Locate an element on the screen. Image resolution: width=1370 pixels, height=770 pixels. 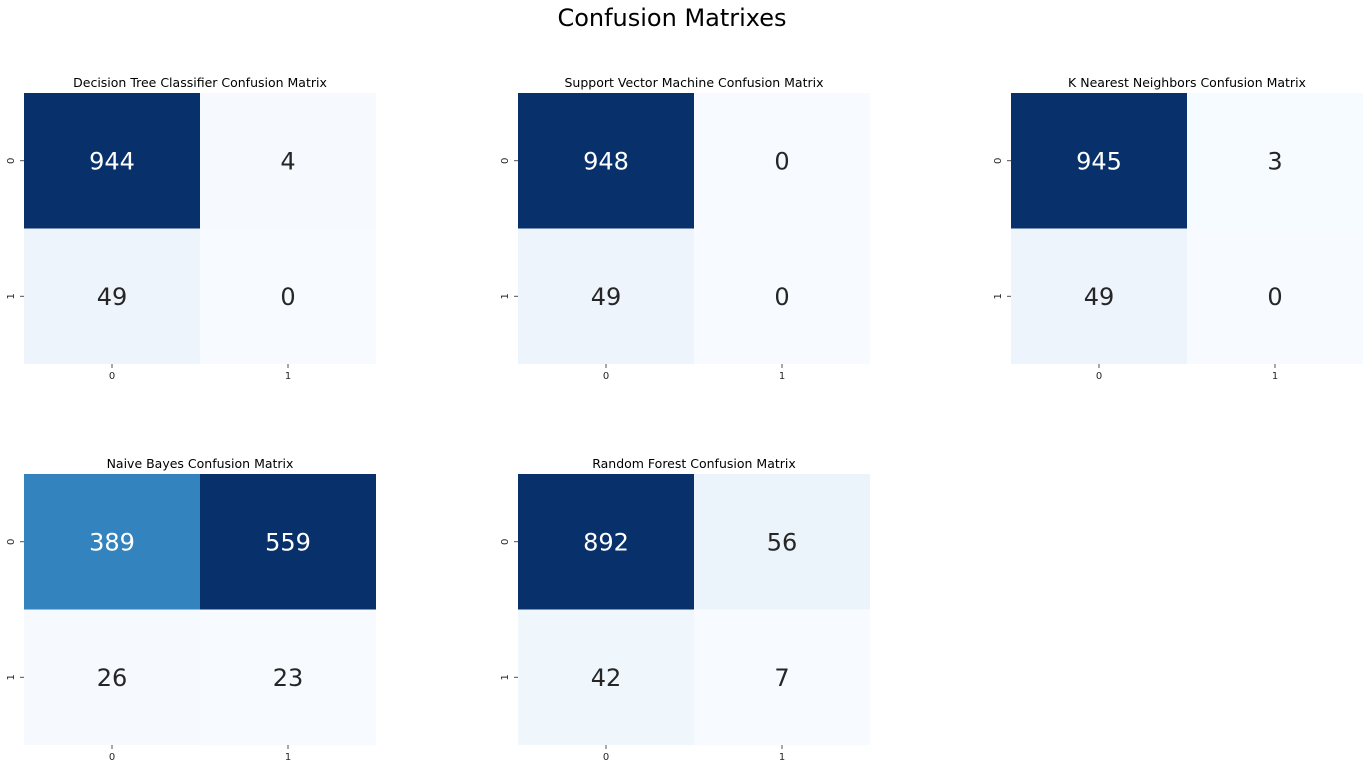
cell-value-label: 26 is located at coordinates (112, 678).